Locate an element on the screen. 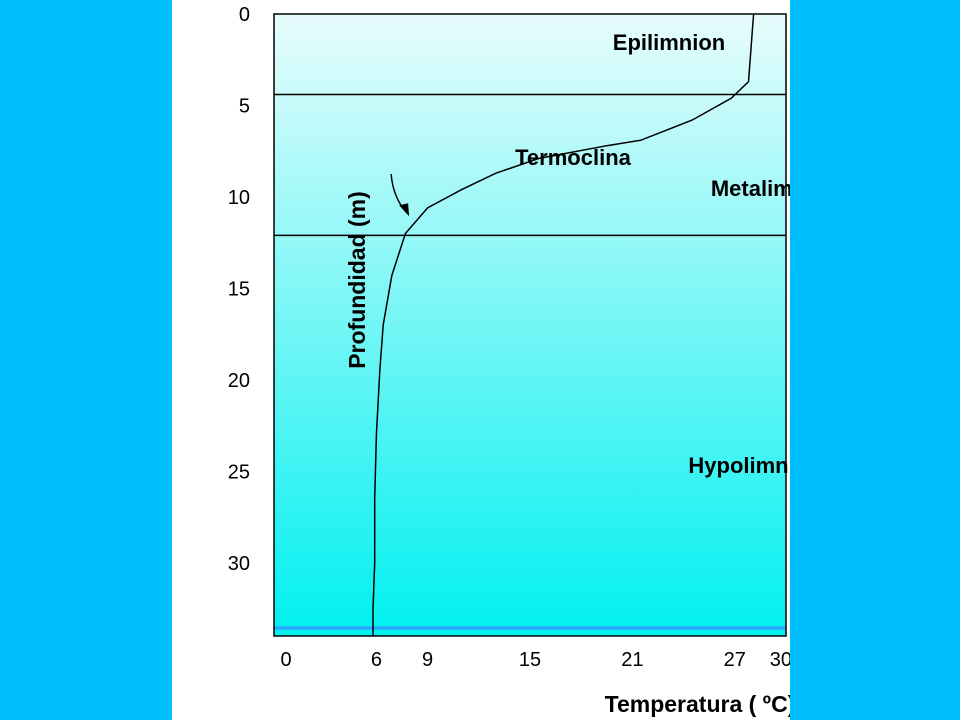  x-tick-label: 27 is located at coordinates (735, 660).